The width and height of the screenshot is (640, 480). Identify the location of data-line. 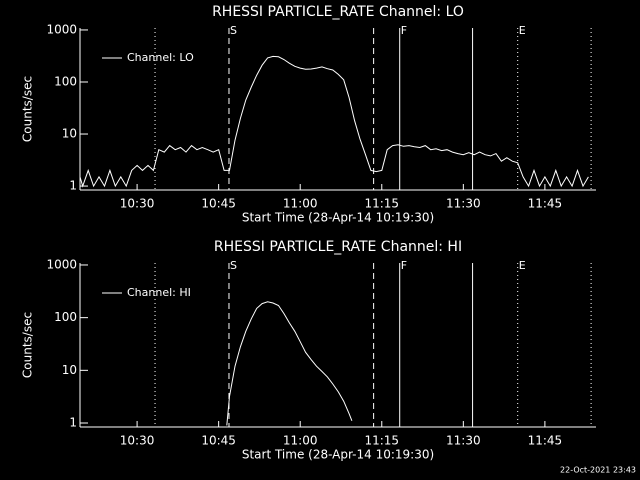
(289, 363).